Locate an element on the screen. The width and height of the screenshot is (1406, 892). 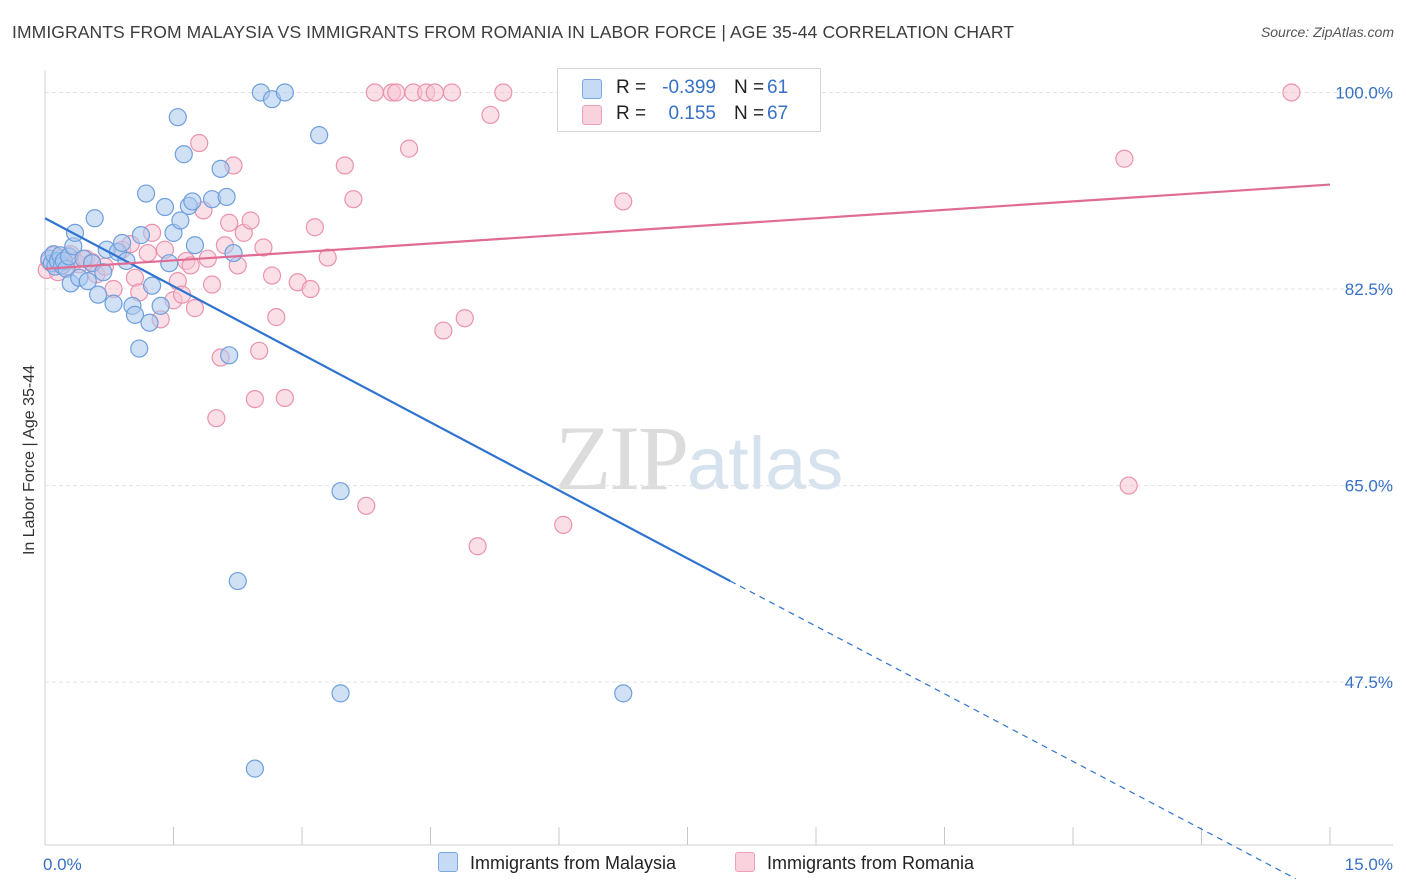
x-tick-label: 0.0% is located at coordinates (62, 864).